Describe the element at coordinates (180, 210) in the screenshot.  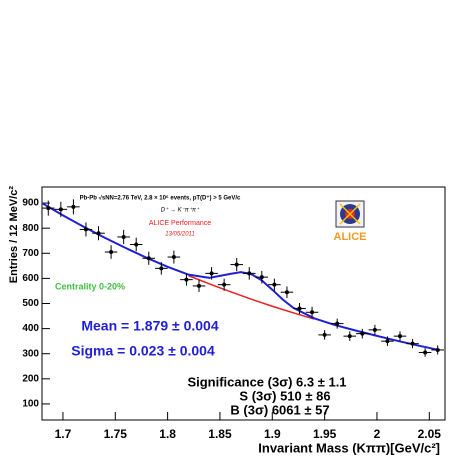
I see `decay: D⁺ → K⁻π⁺π⁺` at that location.